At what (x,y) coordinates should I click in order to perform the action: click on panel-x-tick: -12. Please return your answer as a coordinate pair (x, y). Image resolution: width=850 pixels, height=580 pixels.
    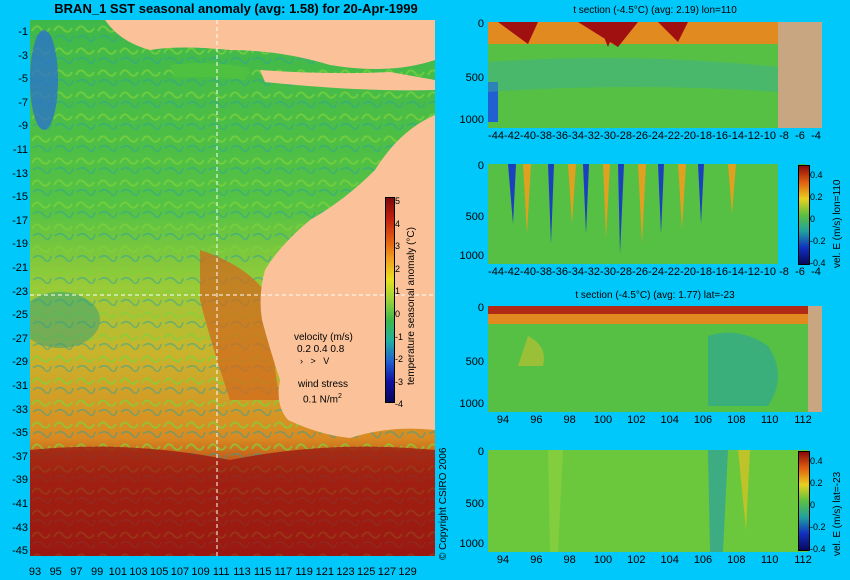
    Looking at the image, I should click on (752, 136).